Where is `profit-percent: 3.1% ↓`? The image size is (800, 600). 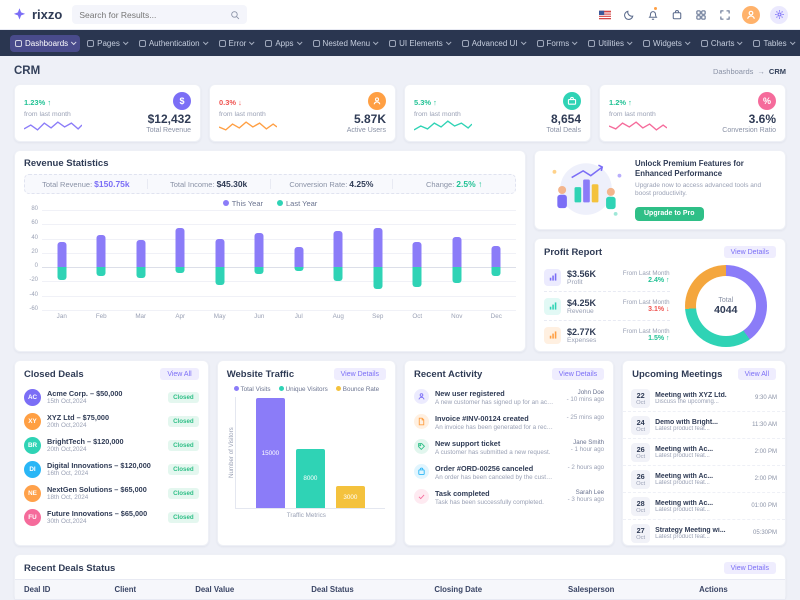 profit-percent: 3.1% ↓ is located at coordinates (659, 309).